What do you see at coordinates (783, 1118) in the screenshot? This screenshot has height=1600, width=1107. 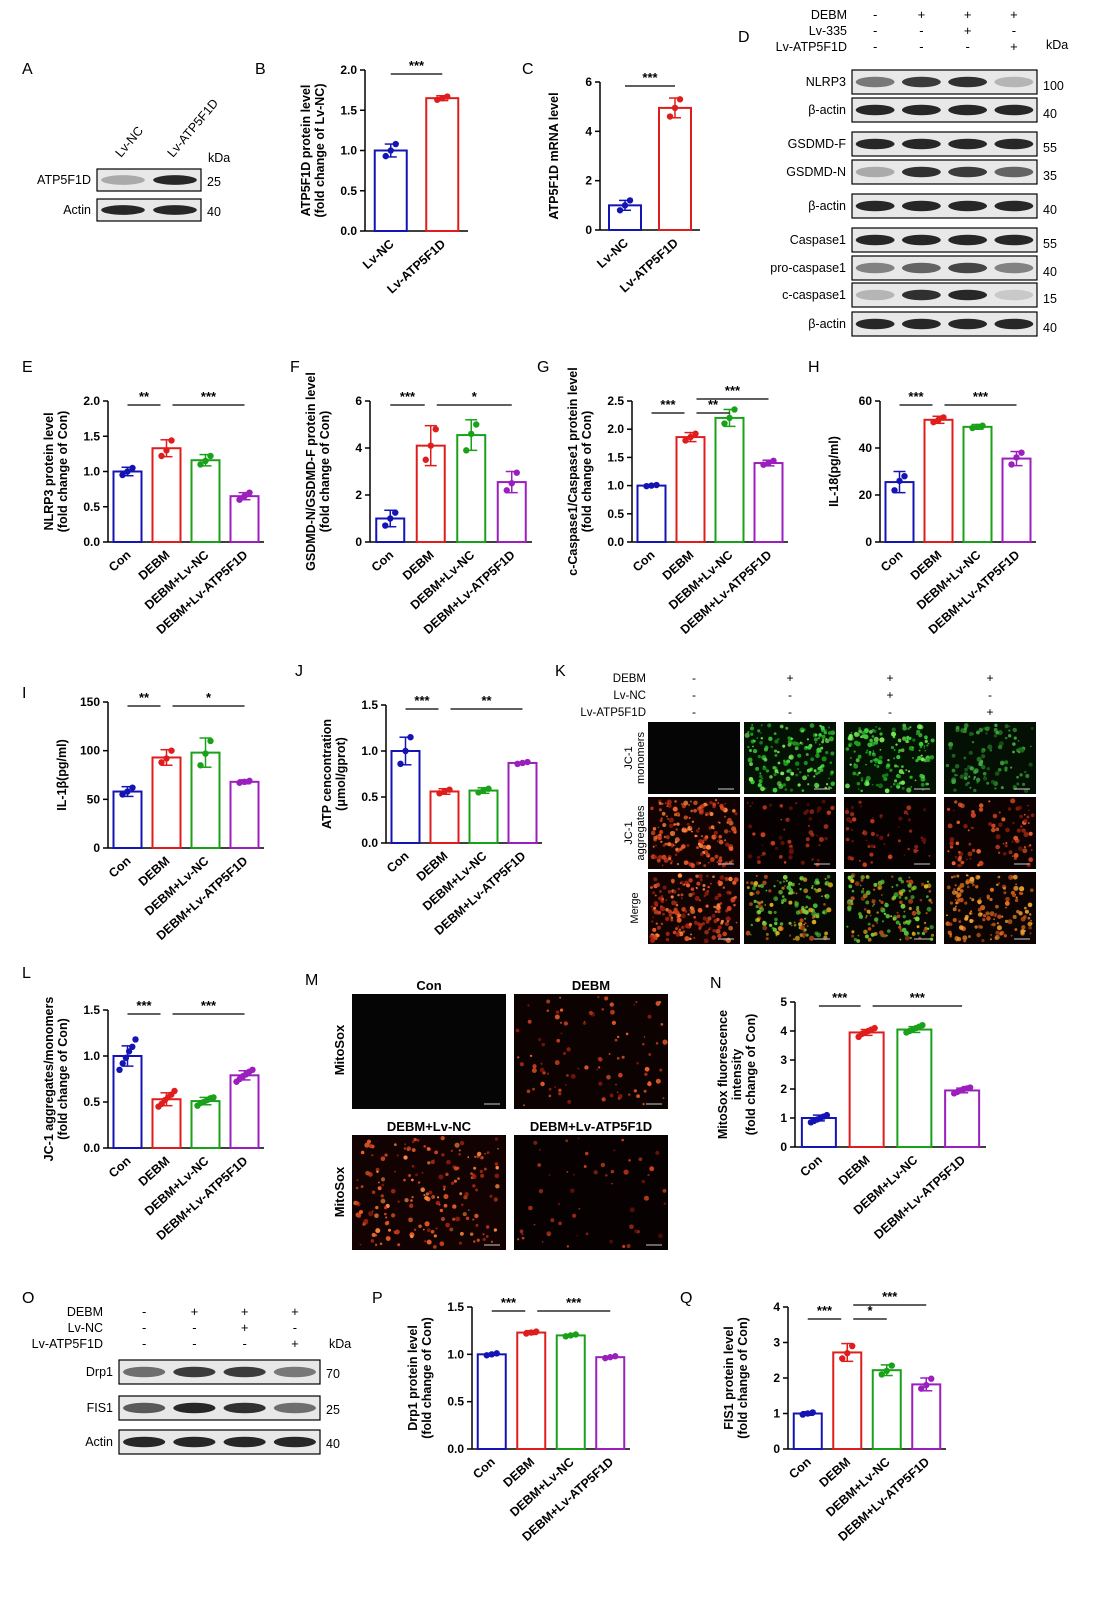 I see `y-tick-label: 1` at bounding box center [783, 1118].